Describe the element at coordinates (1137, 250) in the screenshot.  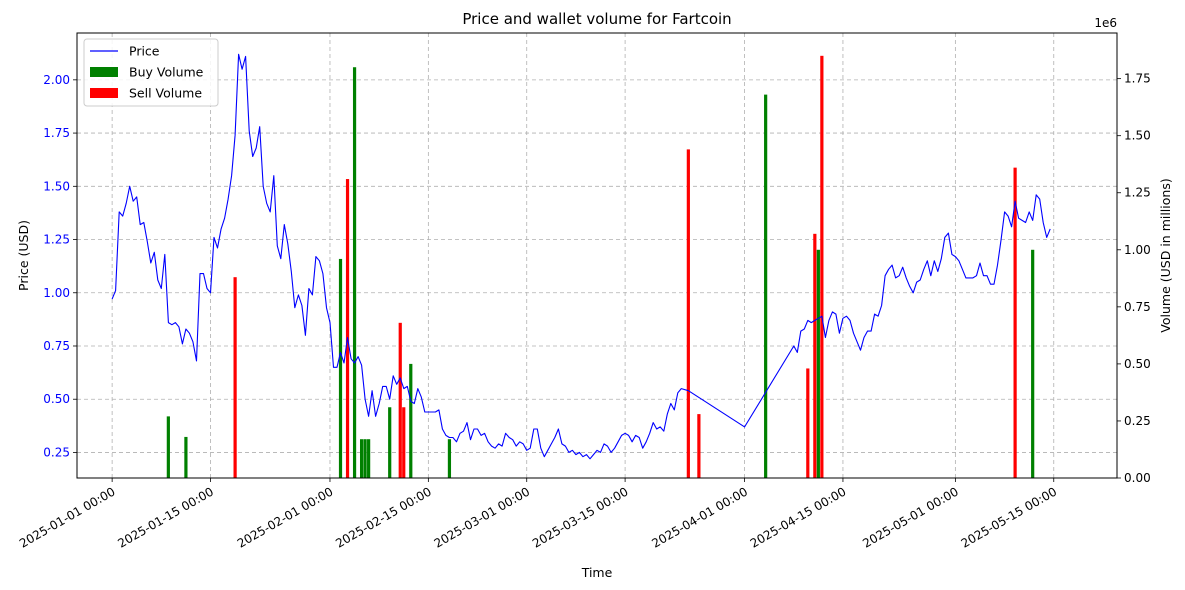
I see `y-right-tick-label: 1.00` at that location.